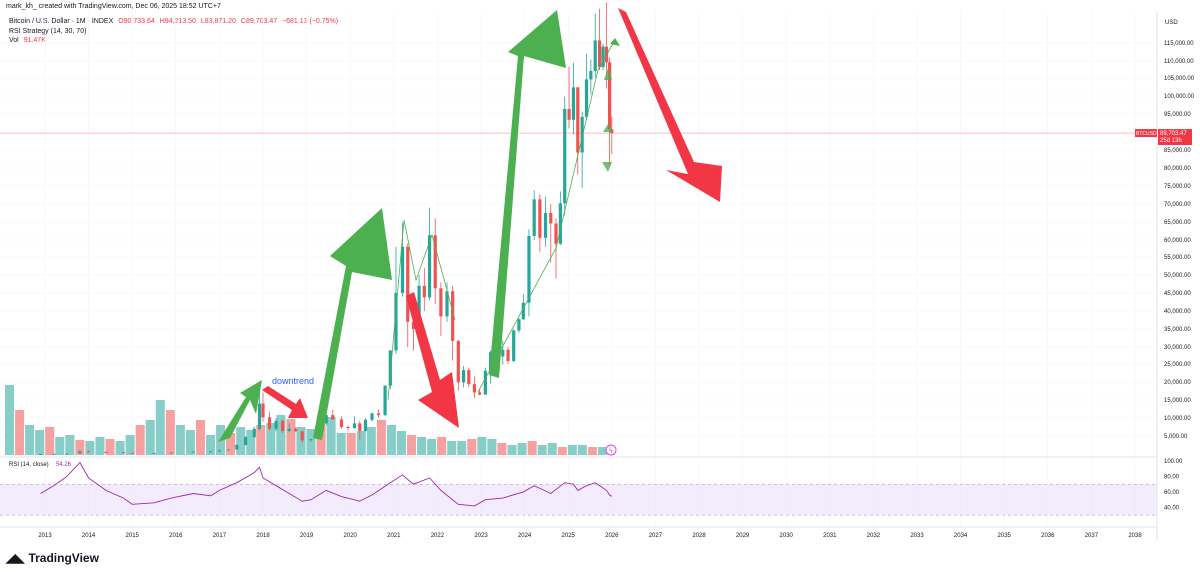 The height and width of the screenshot is (572, 1200). What do you see at coordinates (961, 536) in the screenshot?
I see `year-tick-label: 2034` at bounding box center [961, 536].